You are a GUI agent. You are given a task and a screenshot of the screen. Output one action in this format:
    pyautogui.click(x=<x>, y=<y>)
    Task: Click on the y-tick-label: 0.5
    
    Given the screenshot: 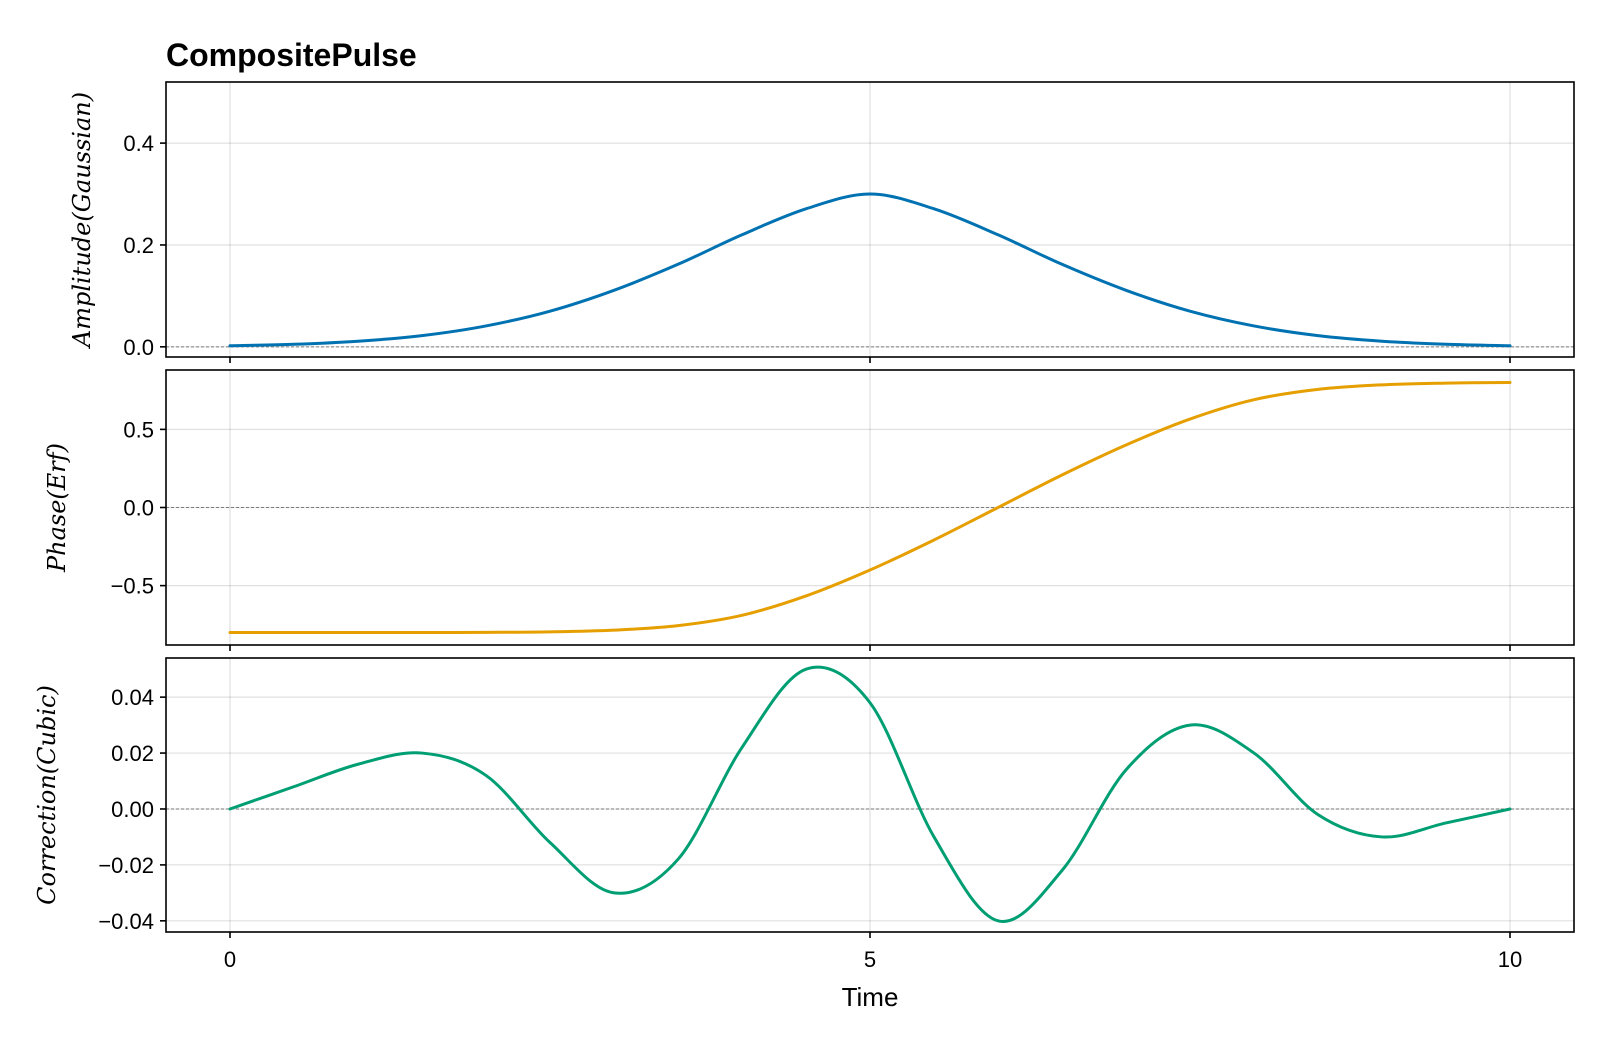 What is the action you would take?
    pyautogui.click(x=138, y=429)
    